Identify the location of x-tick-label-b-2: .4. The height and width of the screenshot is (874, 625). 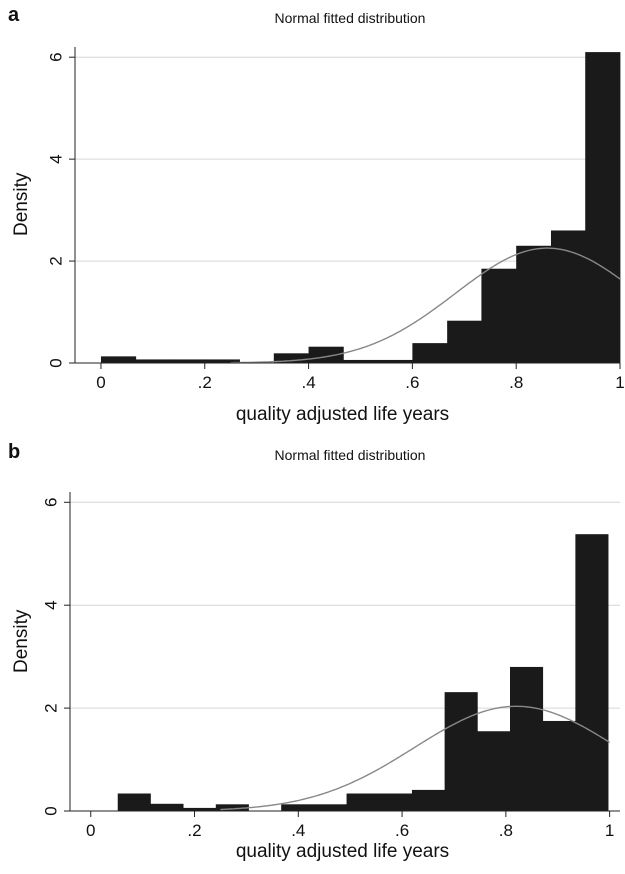
(298, 830).